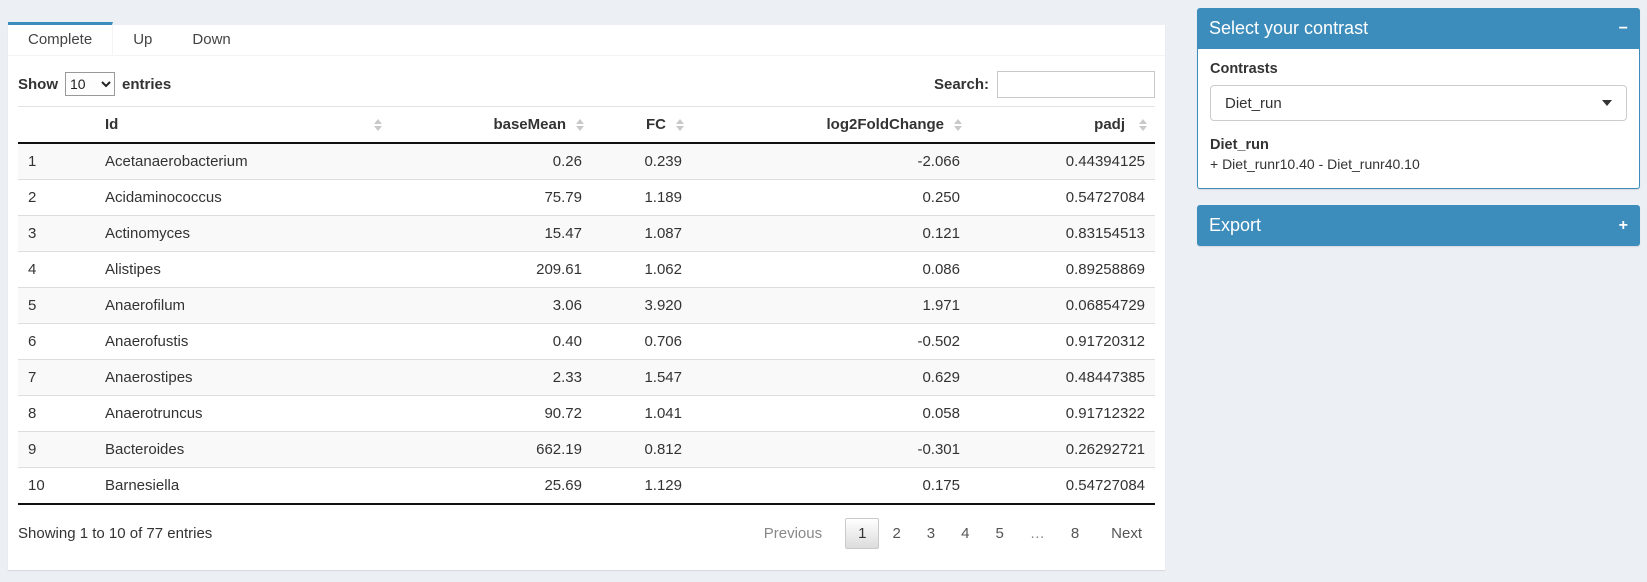 Image resolution: width=1647 pixels, height=582 pixels. Describe the element at coordinates (1126, 533) in the screenshot. I see `next-button: Next` at that location.